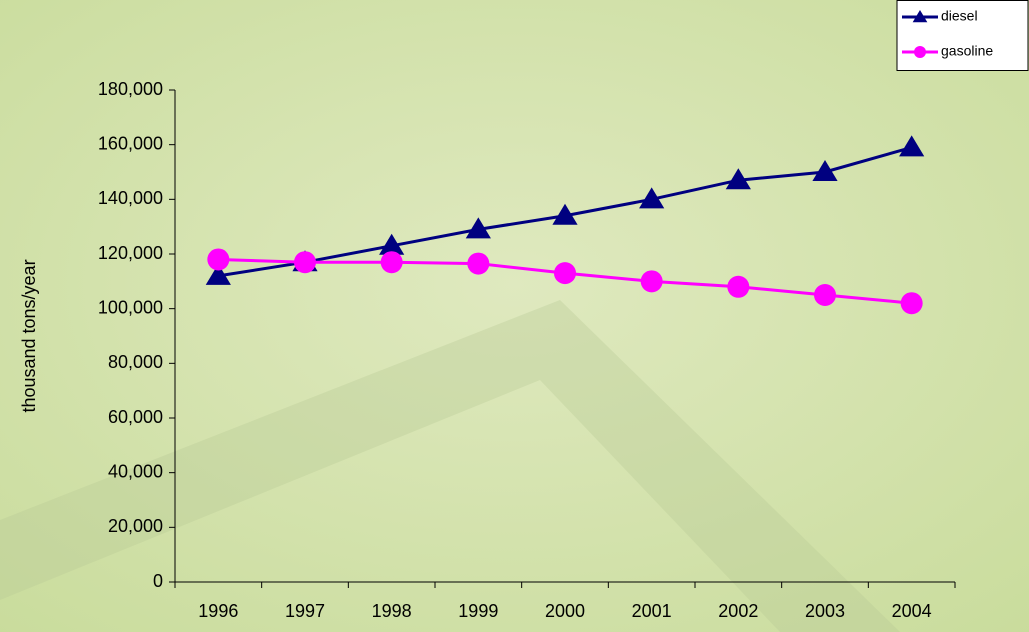 This screenshot has height=632, width=1029. What do you see at coordinates (29, 335) in the screenshot?
I see `y-axis-label: thousand tons/year` at bounding box center [29, 335].